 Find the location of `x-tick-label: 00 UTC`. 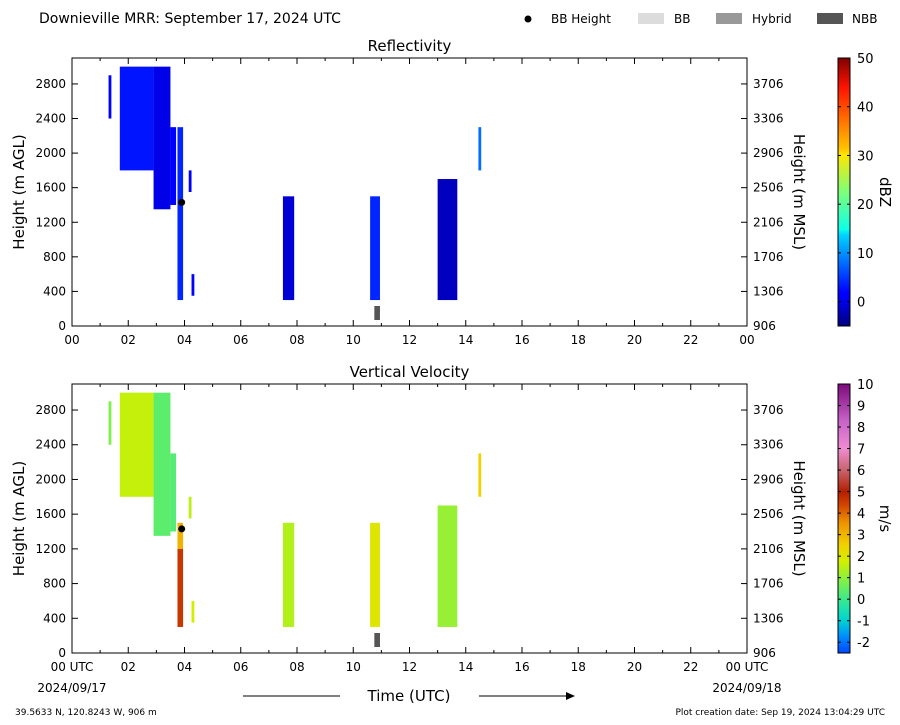

x-tick-label: 00 UTC is located at coordinates (72, 667).